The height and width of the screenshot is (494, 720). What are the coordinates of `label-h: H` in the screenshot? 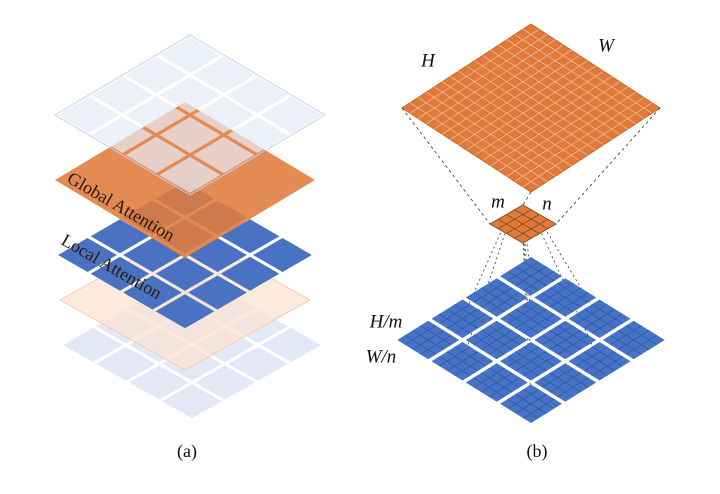 It's located at (428, 60).